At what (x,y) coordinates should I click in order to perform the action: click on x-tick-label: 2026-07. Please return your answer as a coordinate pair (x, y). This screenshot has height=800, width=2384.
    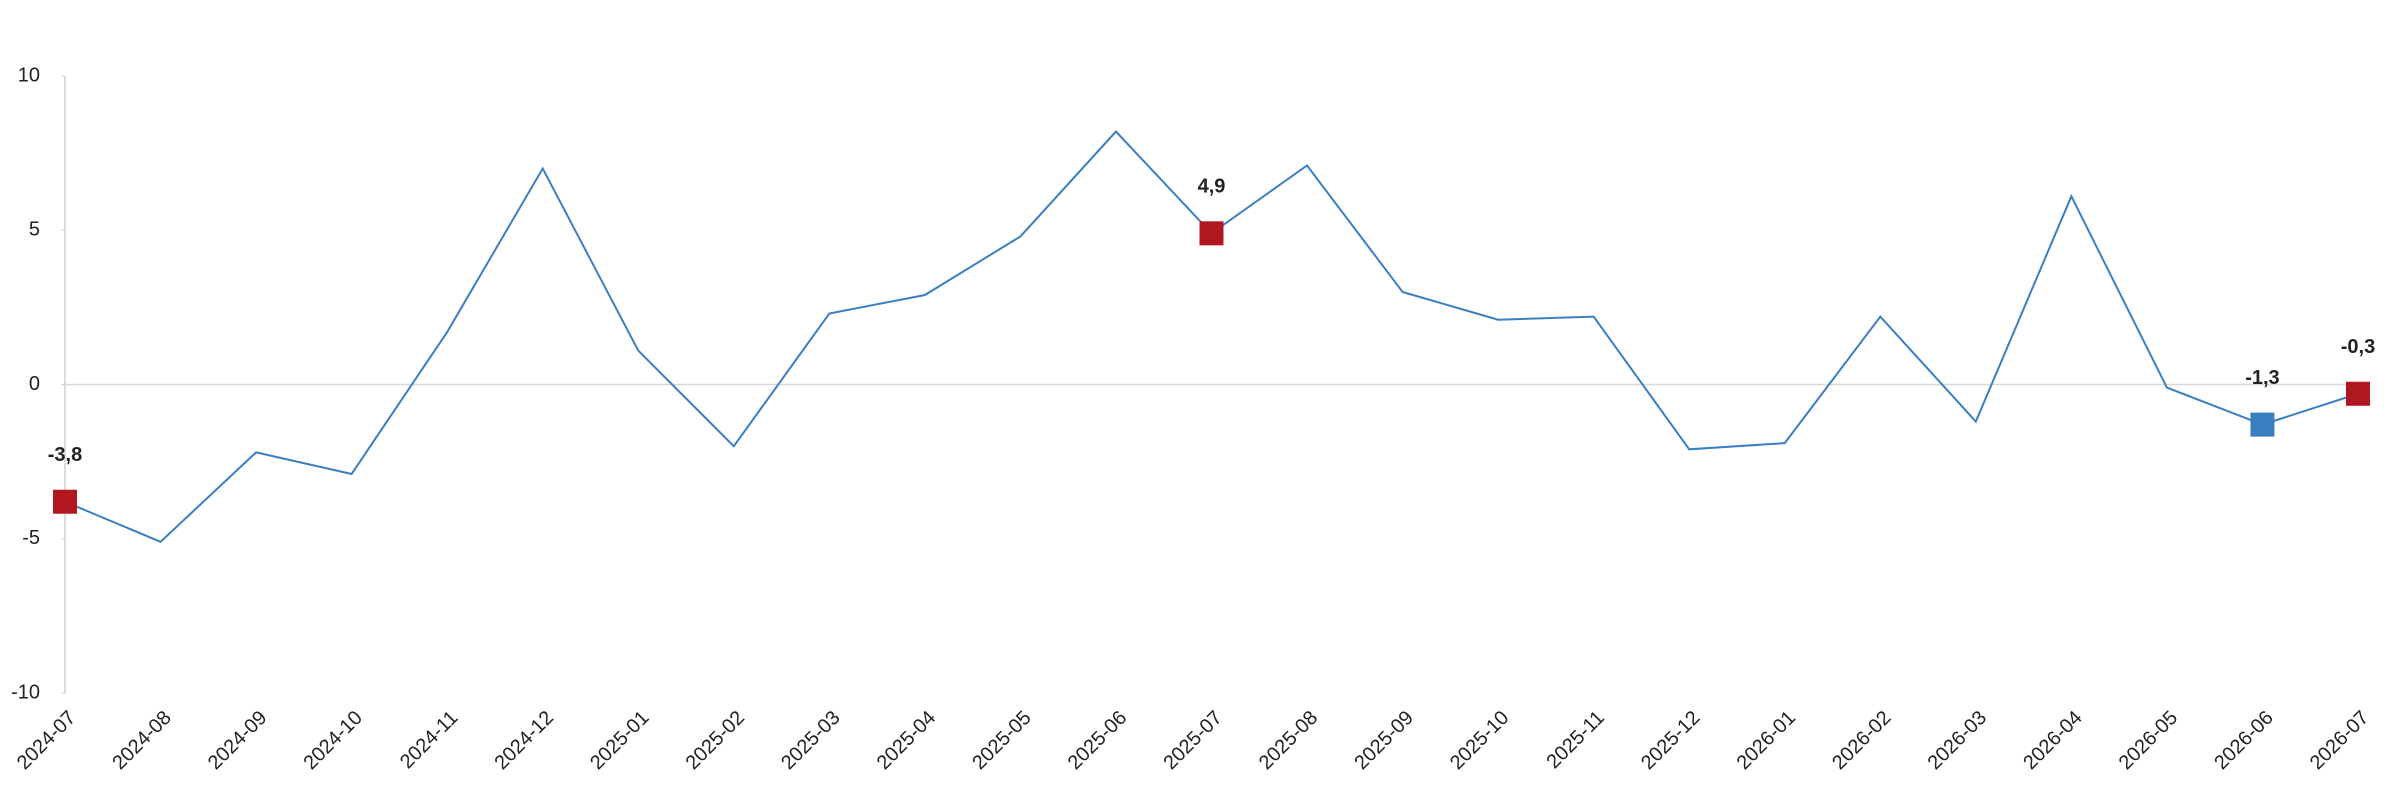
    Looking at the image, I should click on (2339, 740).